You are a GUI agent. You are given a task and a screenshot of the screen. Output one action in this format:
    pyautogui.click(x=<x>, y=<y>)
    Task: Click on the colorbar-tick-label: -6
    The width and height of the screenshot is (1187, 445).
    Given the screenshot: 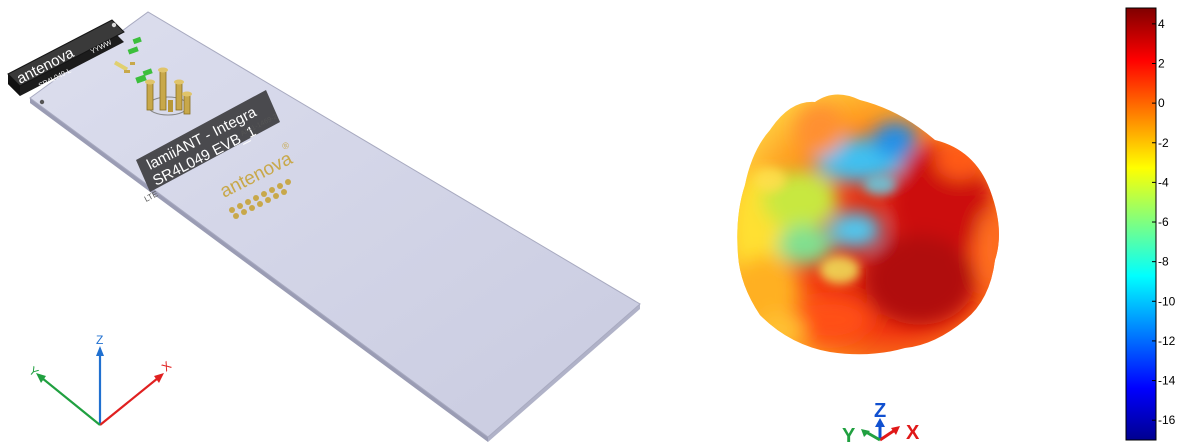 What is the action you would take?
    pyautogui.click(x=1163, y=222)
    